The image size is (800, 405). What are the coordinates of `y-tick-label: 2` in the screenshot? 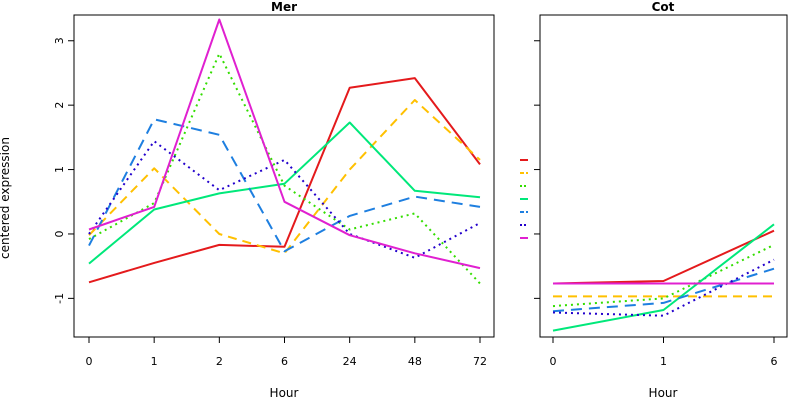 It's located at (59, 105).